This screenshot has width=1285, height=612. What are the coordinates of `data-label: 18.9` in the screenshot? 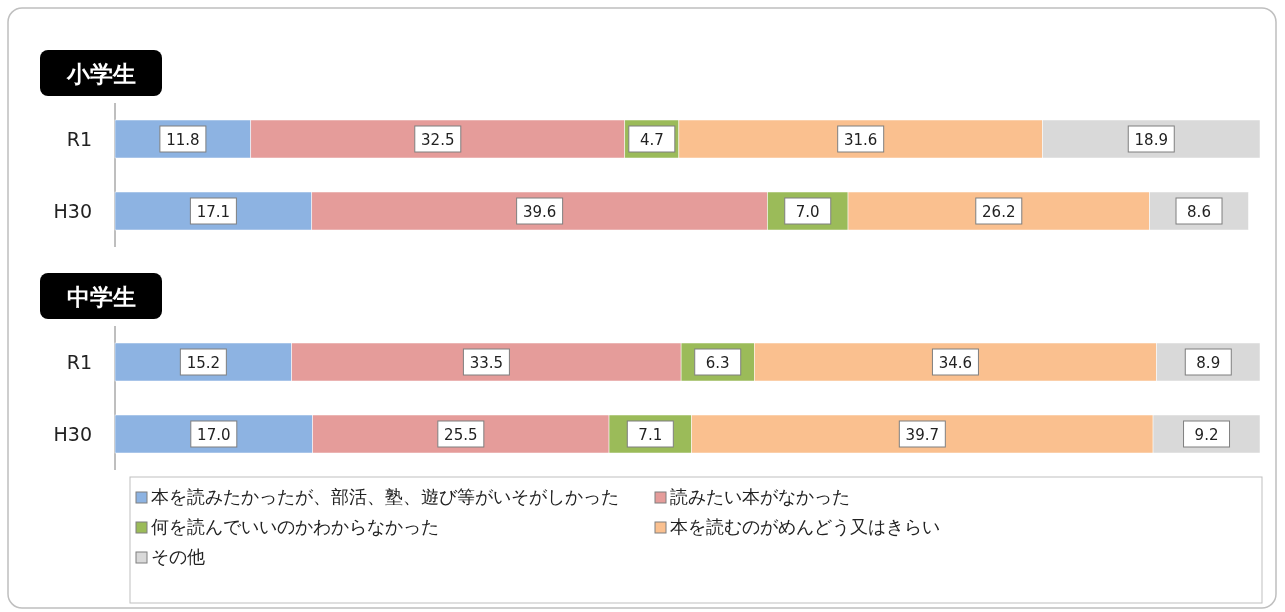 It's located at (1151, 140).